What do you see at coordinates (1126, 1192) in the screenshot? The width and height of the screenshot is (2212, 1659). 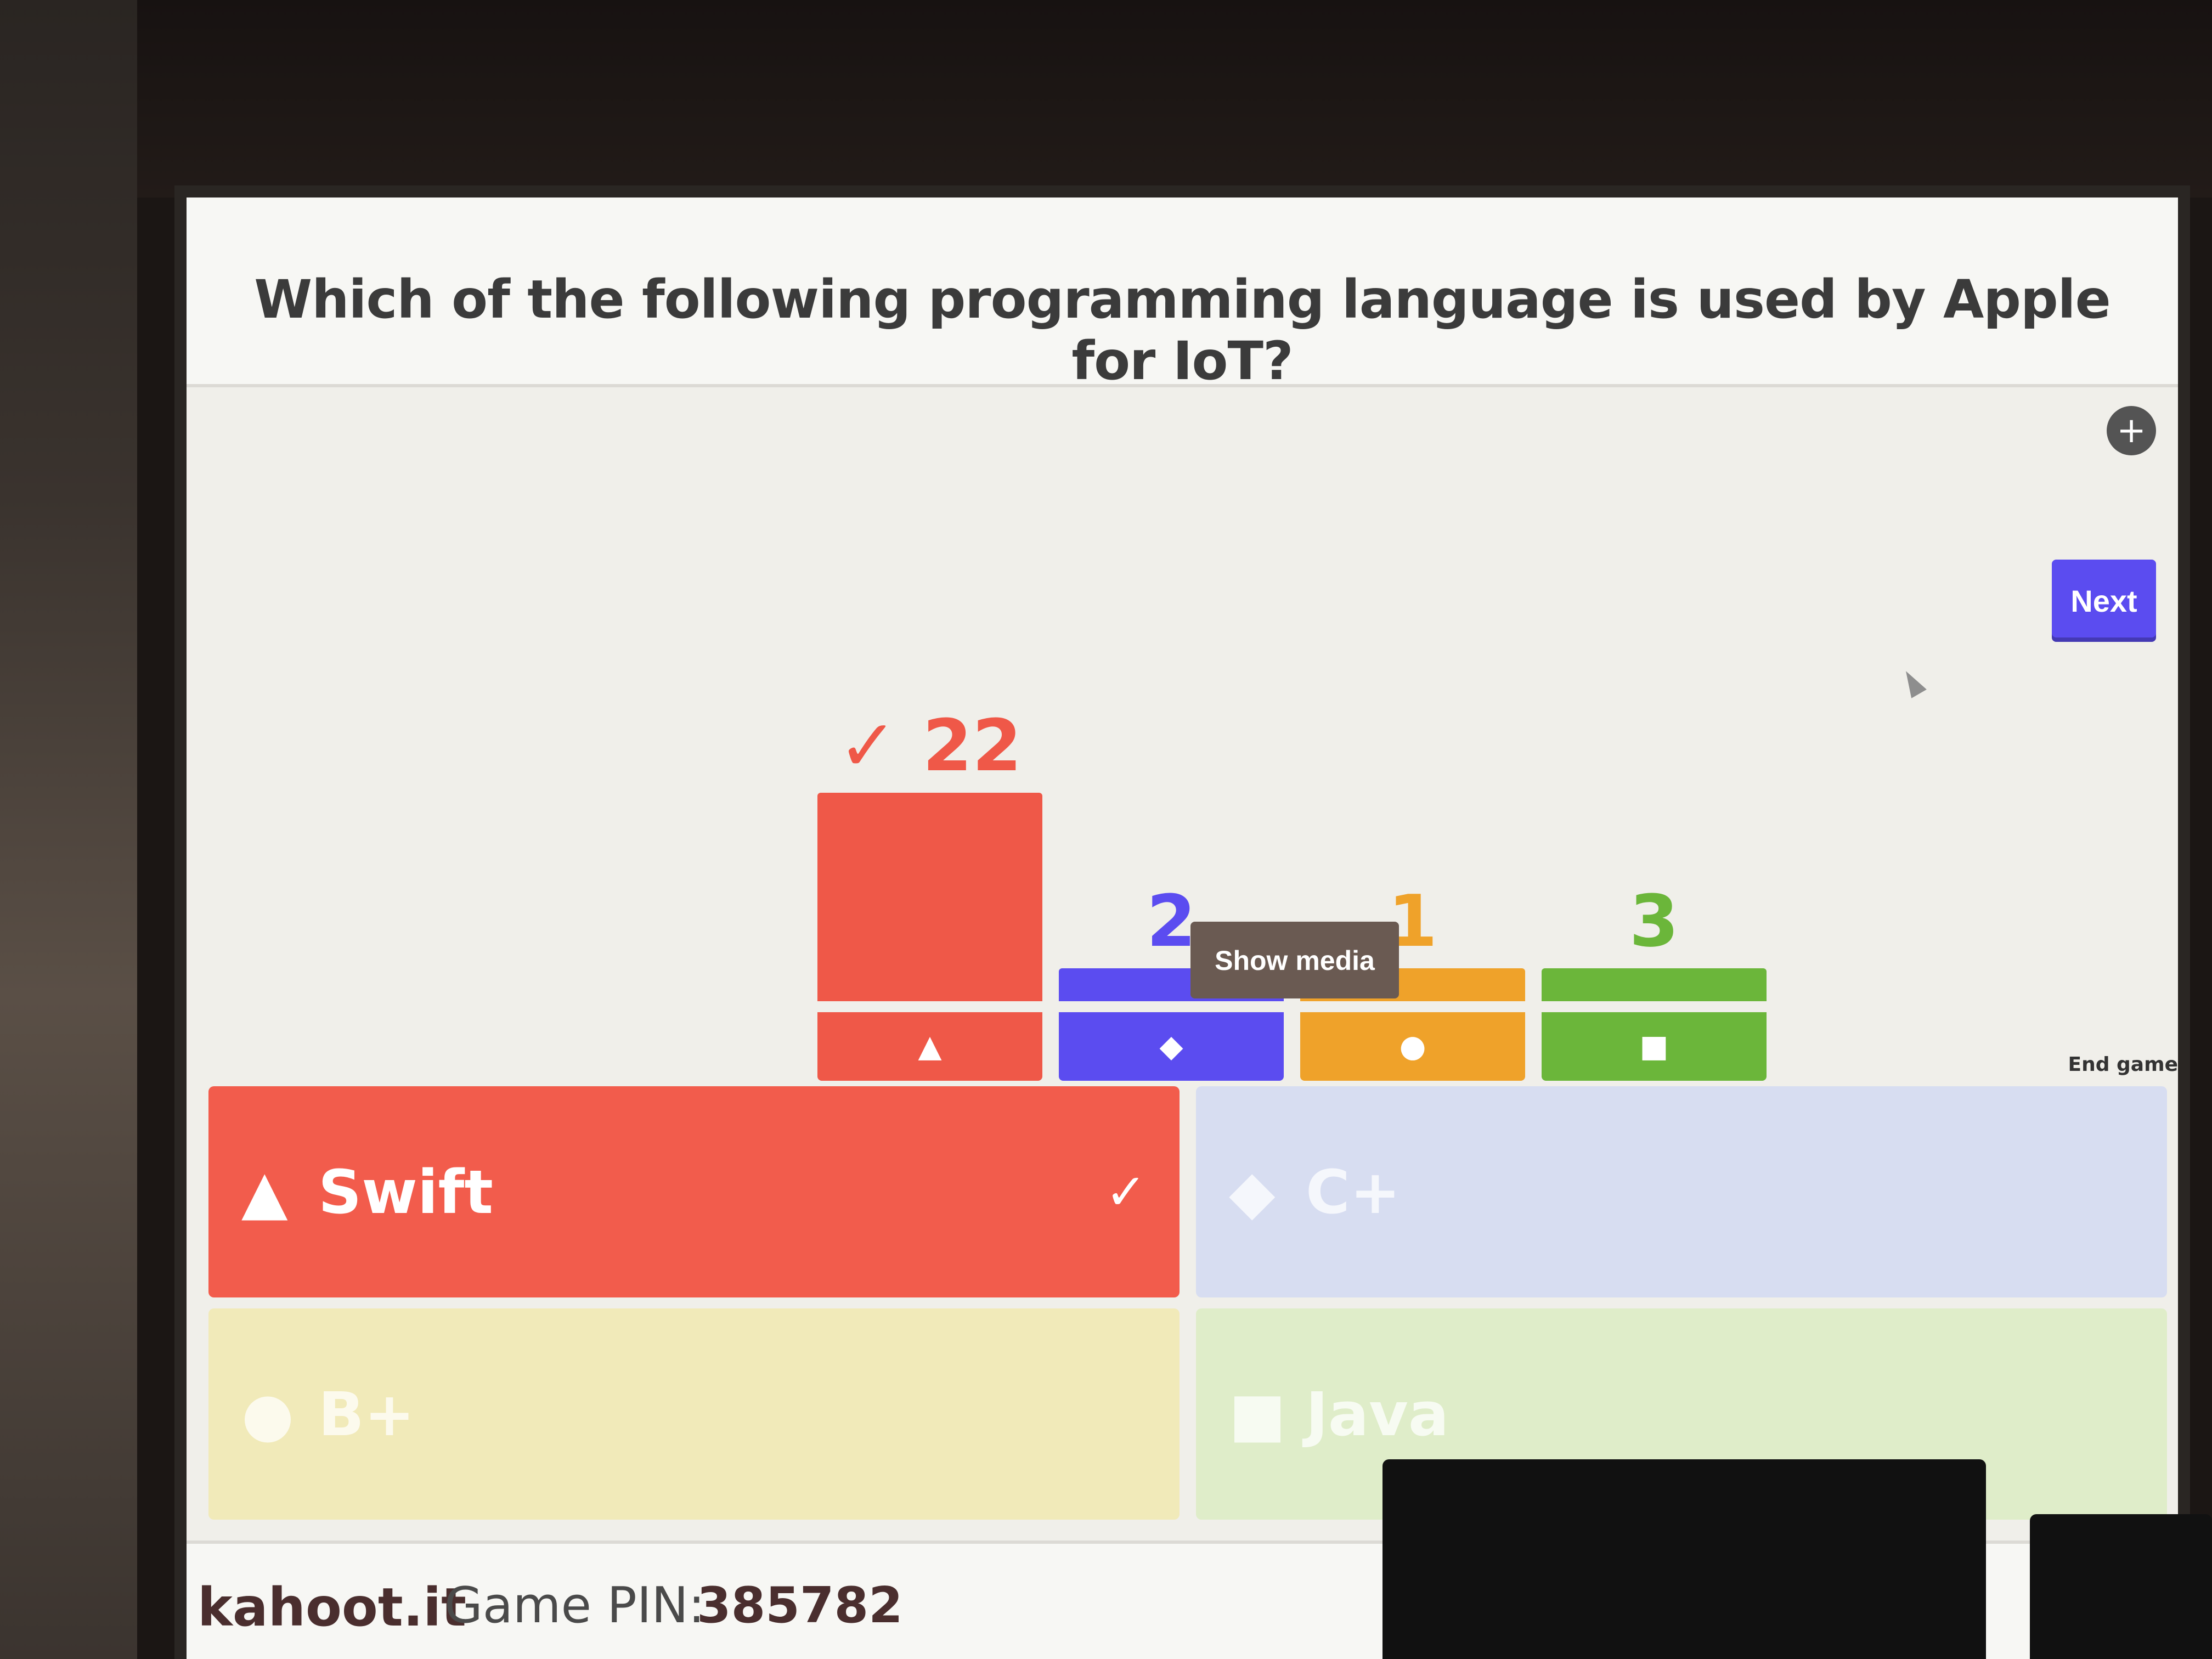 I see `check-icon: ✓` at bounding box center [1126, 1192].